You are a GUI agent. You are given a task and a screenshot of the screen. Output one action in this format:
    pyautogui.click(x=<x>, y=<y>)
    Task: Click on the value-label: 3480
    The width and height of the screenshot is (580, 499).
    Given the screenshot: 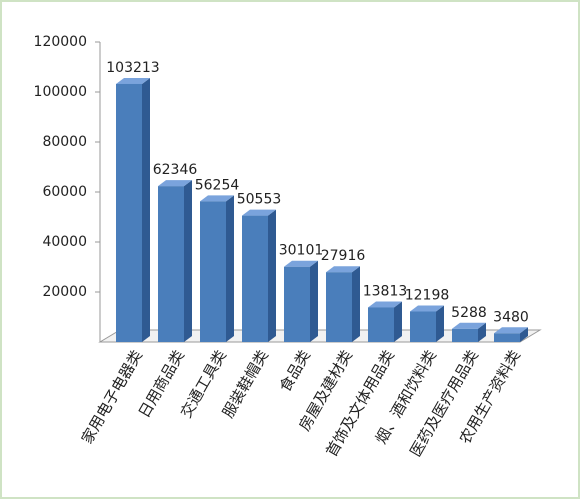 What is the action you would take?
    pyautogui.click(x=511, y=317)
    